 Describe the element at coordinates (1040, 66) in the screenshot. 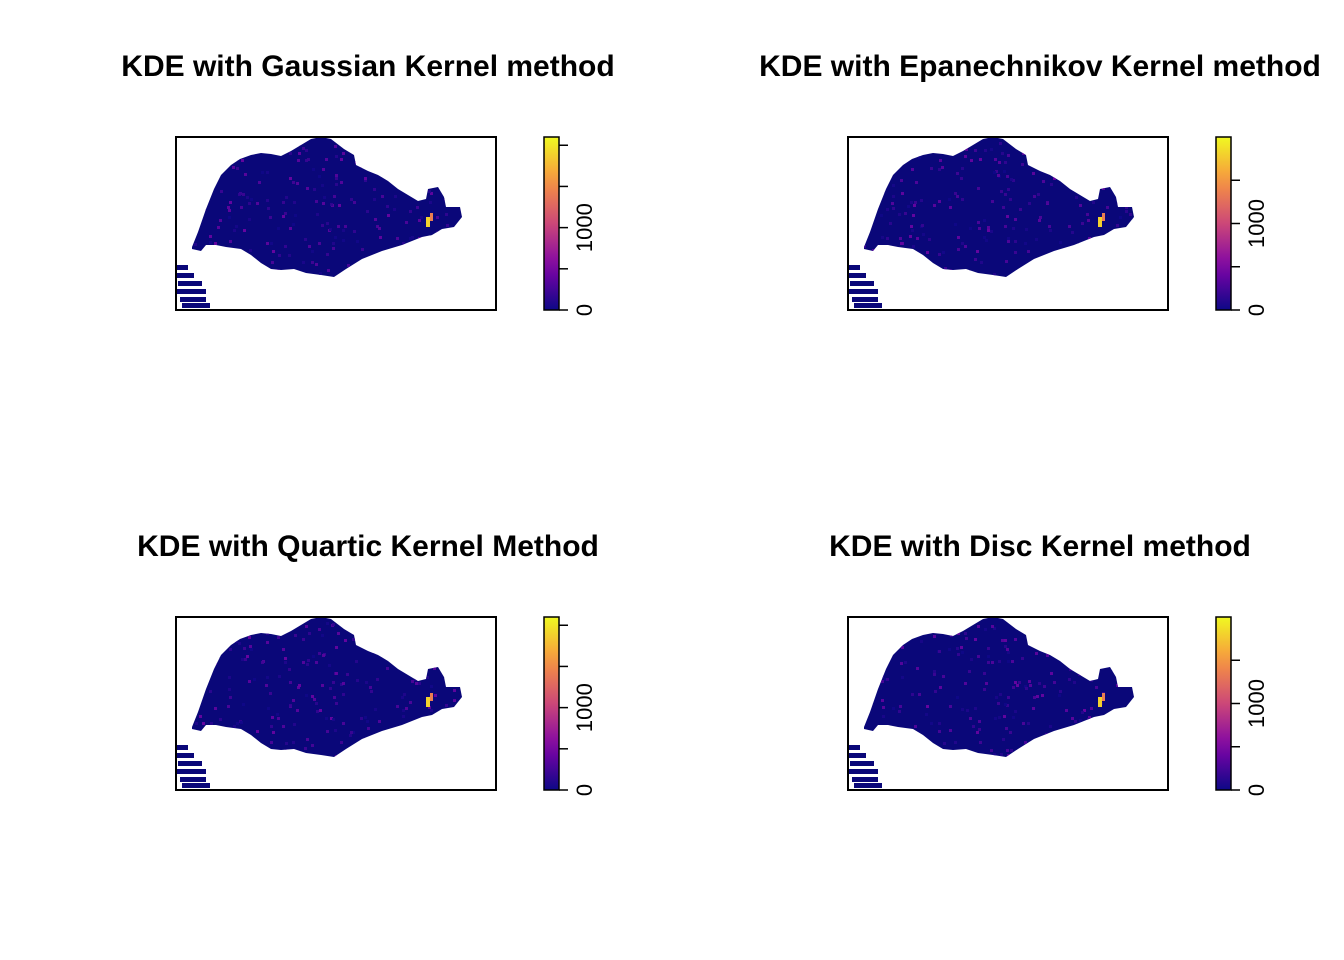

I see `chart-title: KDE with Epanechnikov Kernel method` at that location.